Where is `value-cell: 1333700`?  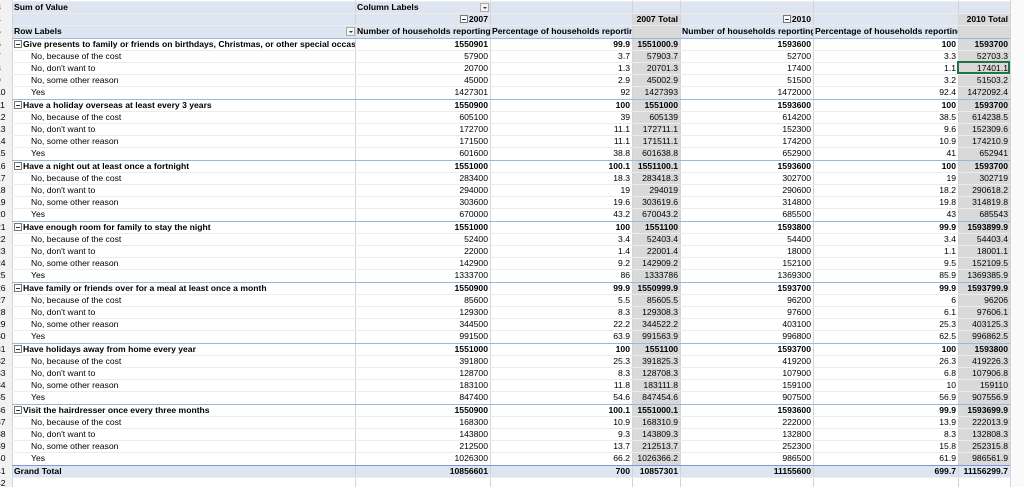
value-cell: 1333700 is located at coordinates (471, 275).